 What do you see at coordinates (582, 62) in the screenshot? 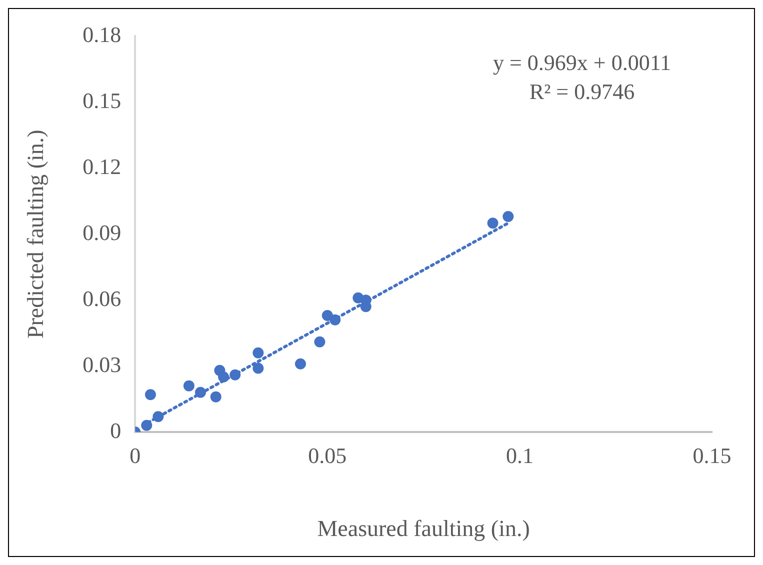
I see `annotation: y = 0.969x + 0.0011` at bounding box center [582, 62].